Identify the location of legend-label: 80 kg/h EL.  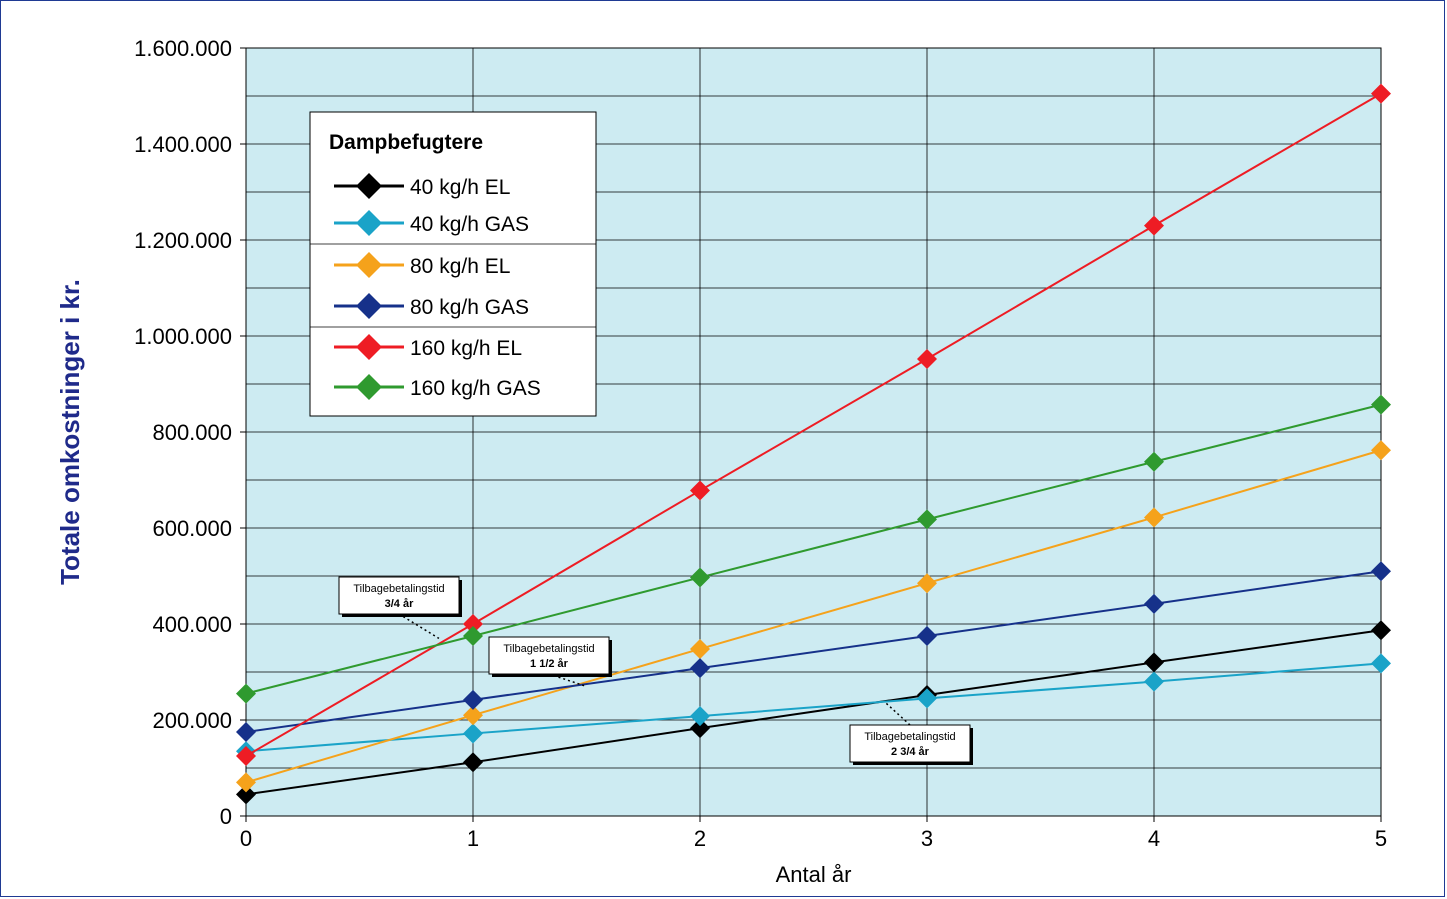
(460, 266).